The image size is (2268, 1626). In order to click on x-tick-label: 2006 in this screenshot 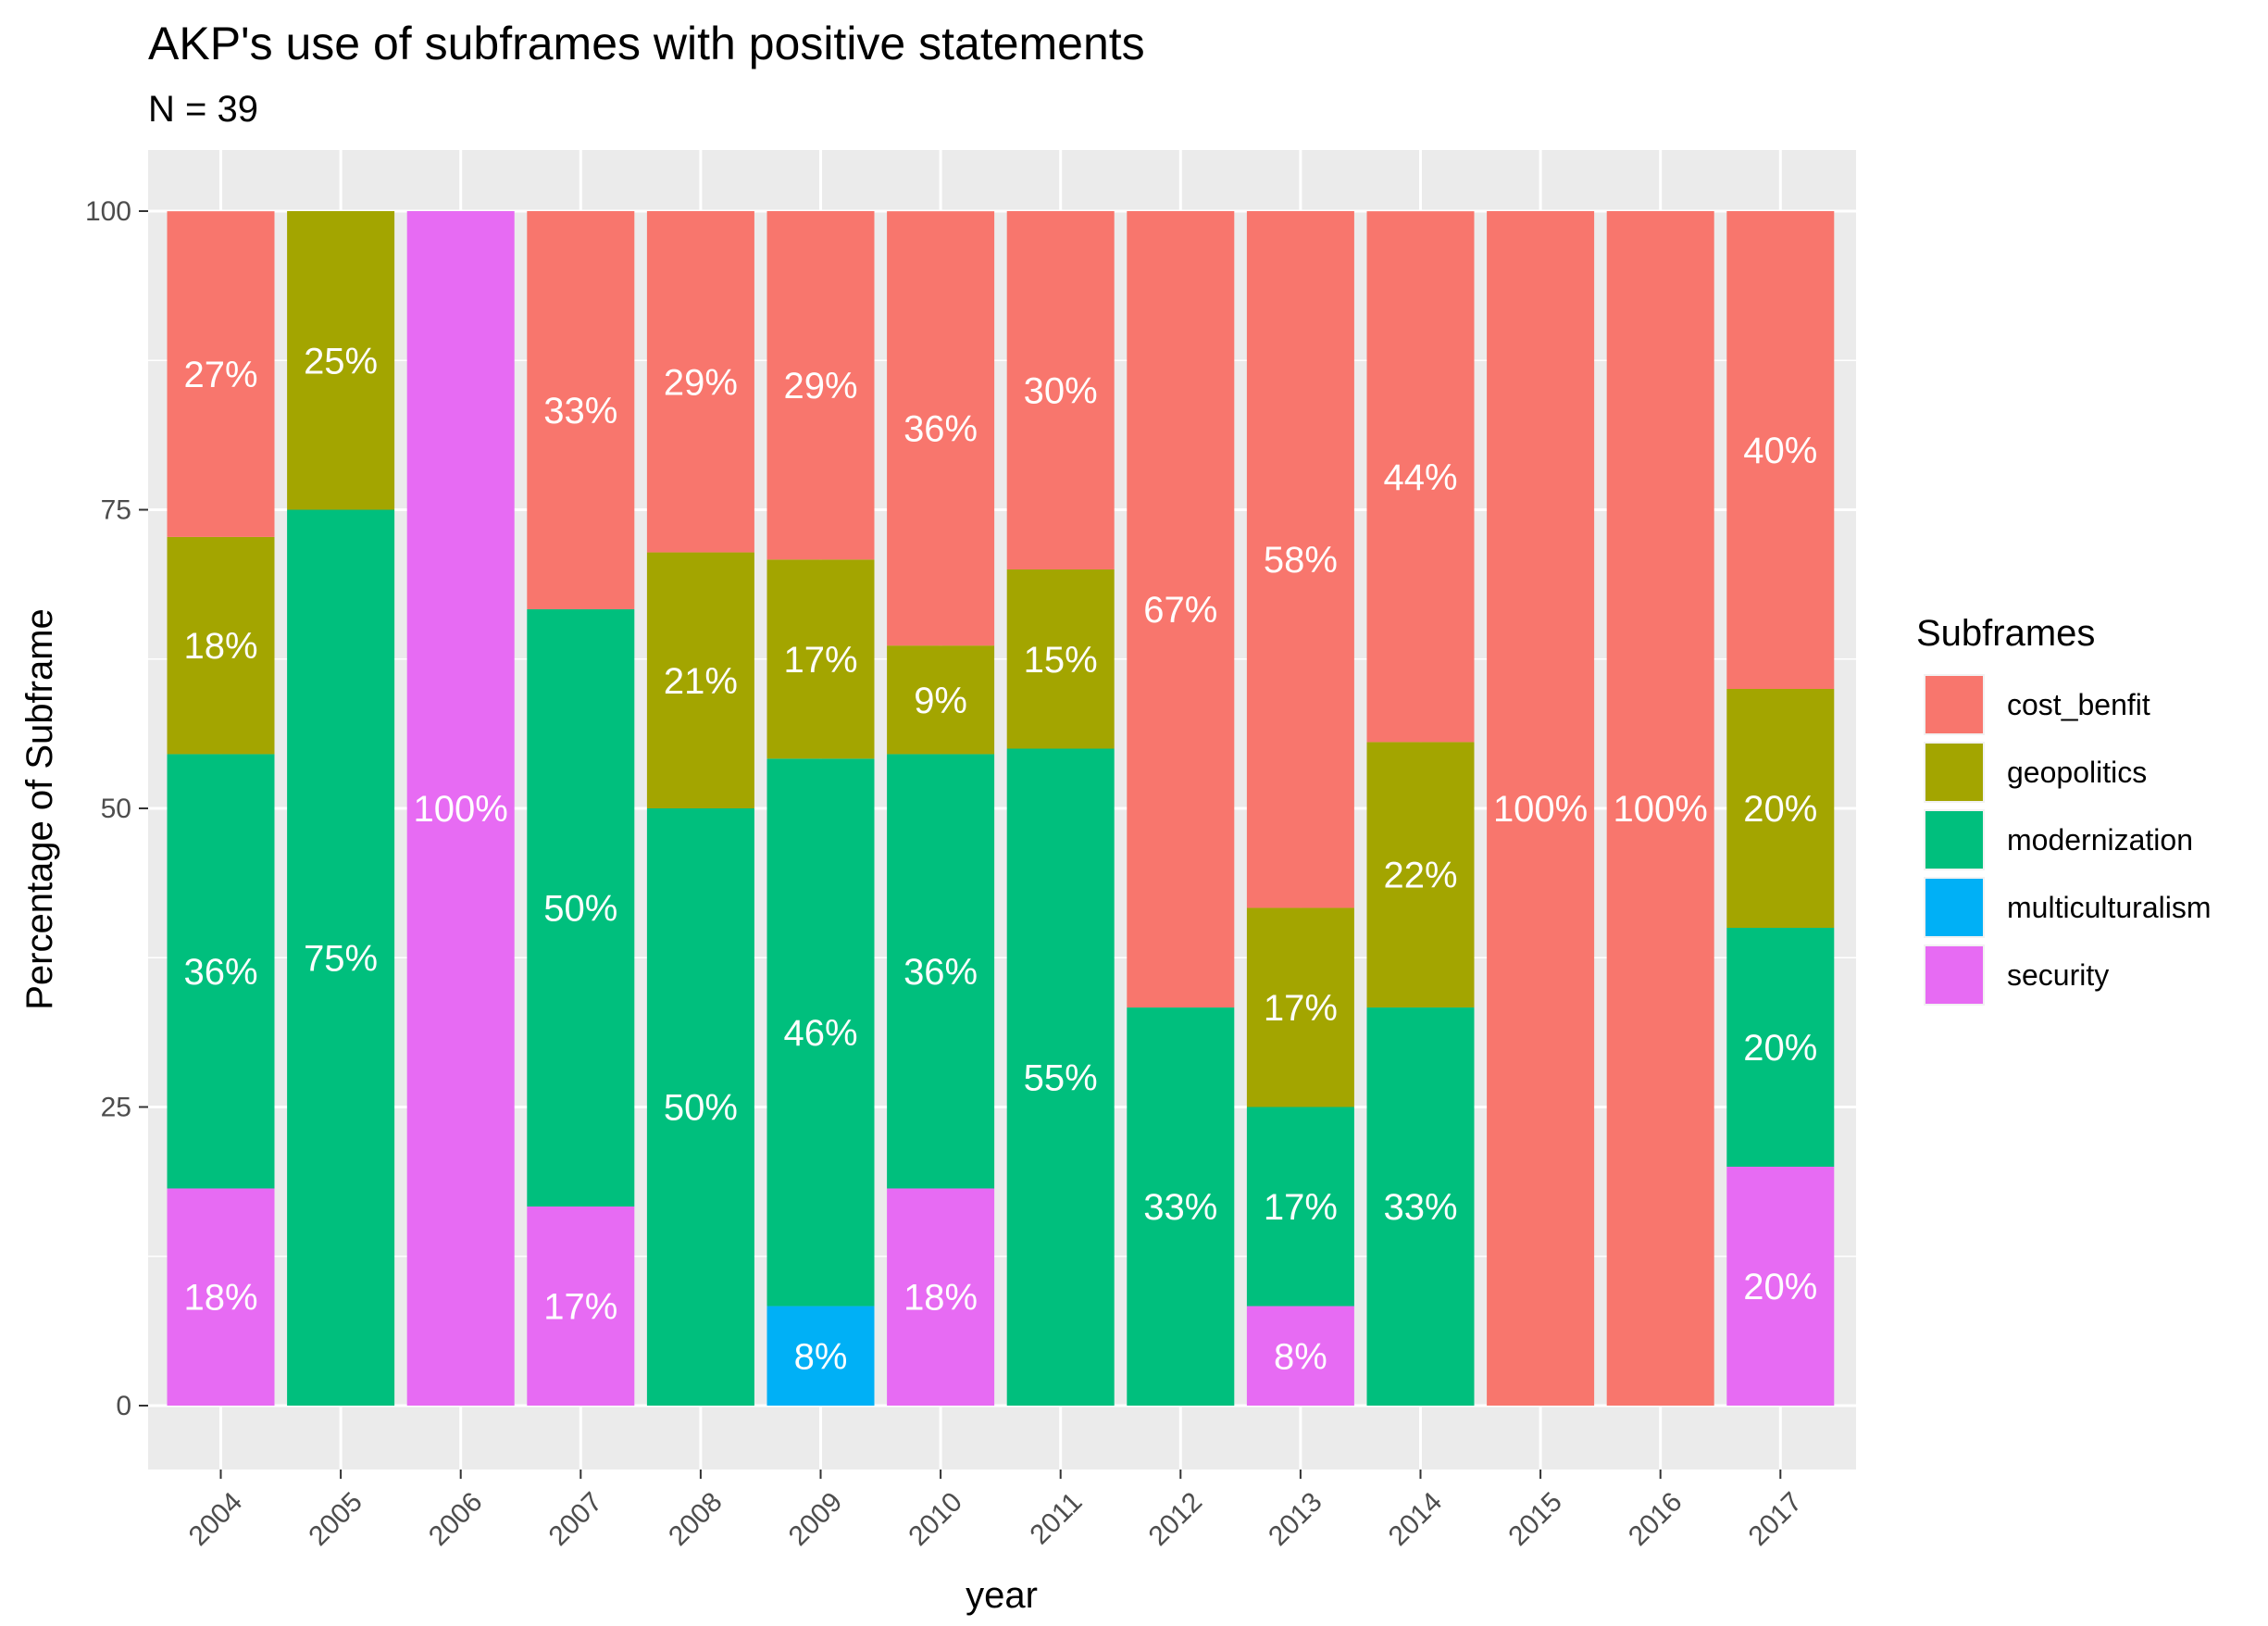, I will do `click(456, 1519)`.